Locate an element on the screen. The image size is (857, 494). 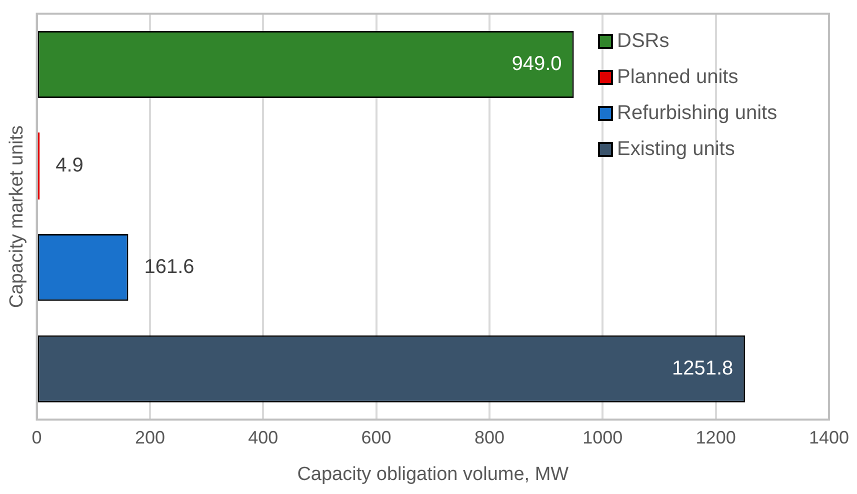
data-label: 949.0 is located at coordinates (537, 64).